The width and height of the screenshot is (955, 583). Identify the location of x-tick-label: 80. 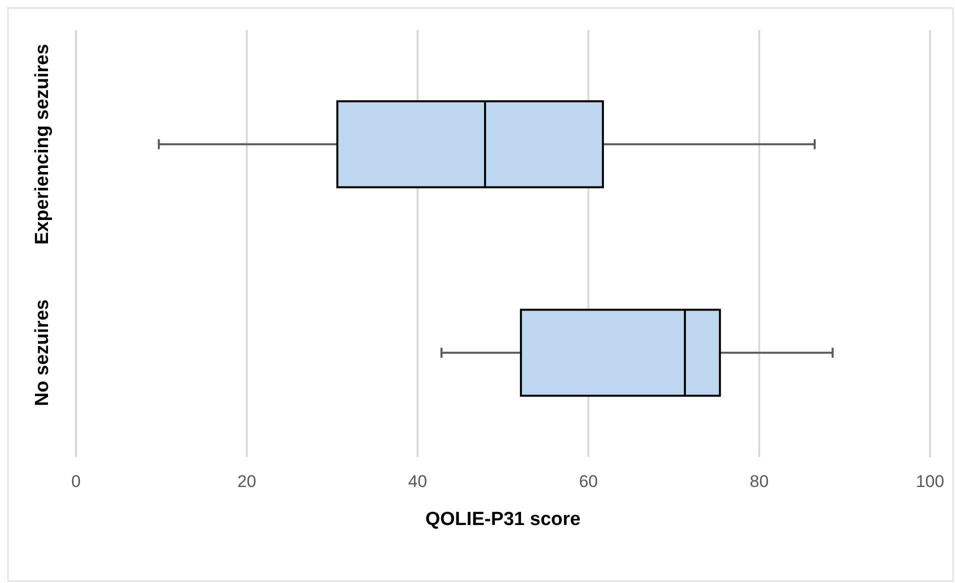
(759, 481).